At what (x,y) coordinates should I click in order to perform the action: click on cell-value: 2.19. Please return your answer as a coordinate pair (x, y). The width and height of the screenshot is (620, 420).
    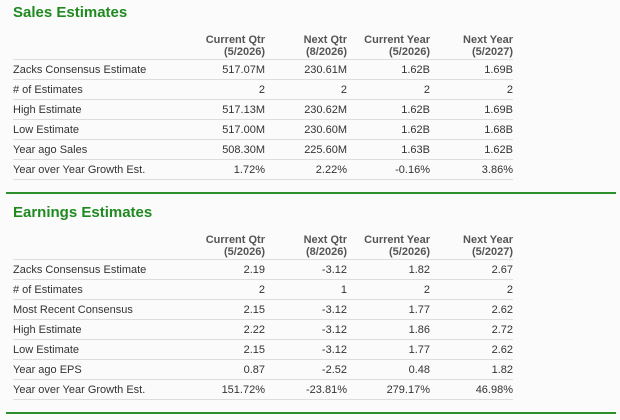
    Looking at the image, I should click on (224, 269).